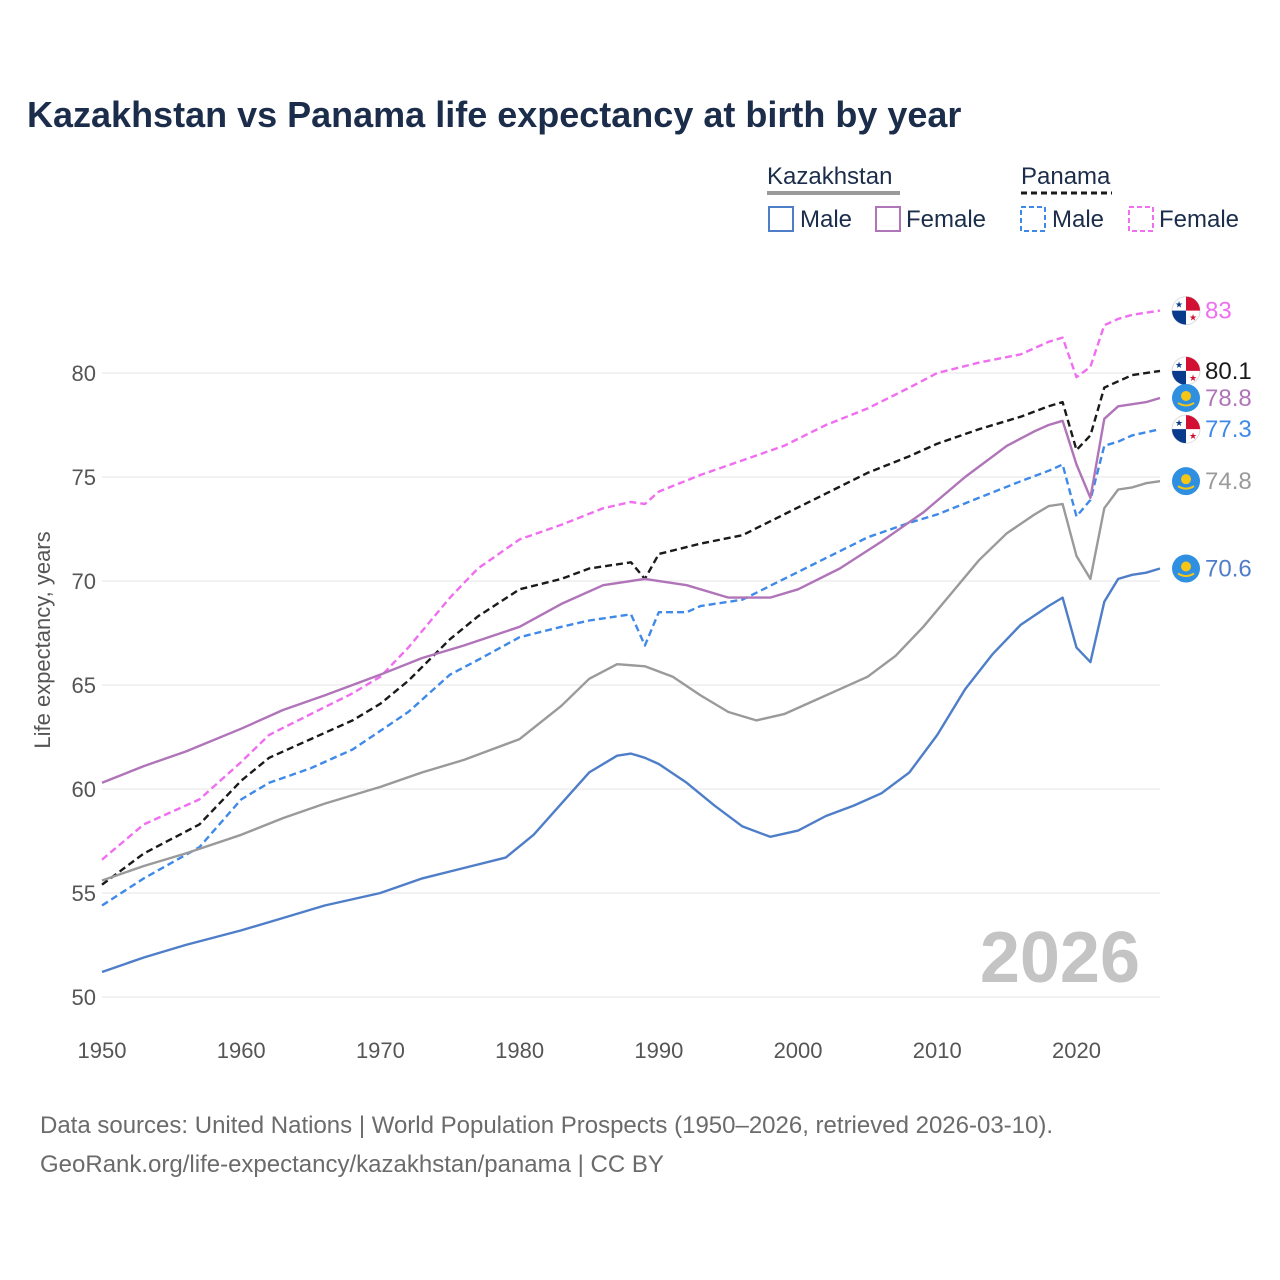  I want to click on legend-kazakhstan-male-swatch, so click(781, 219).